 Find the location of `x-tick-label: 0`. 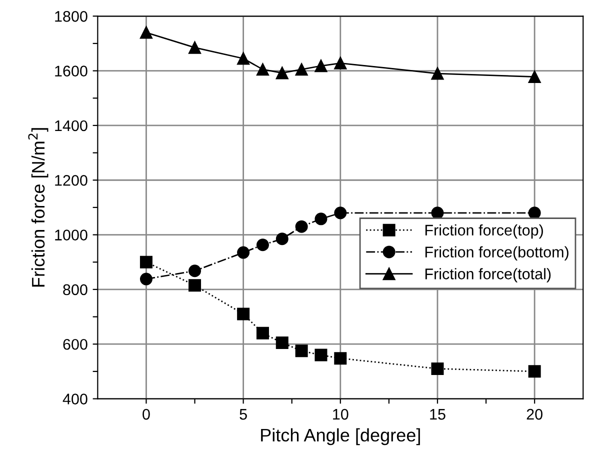

x-tick-label: 0 is located at coordinates (146, 414).